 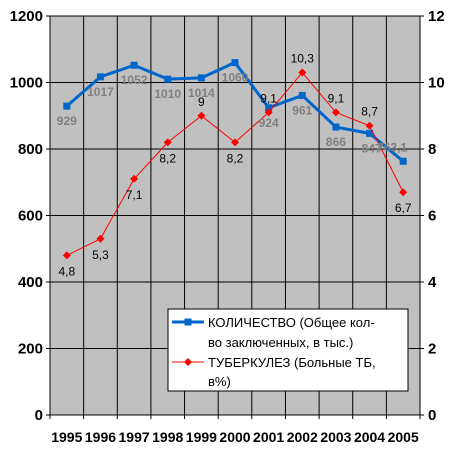 What do you see at coordinates (436, 83) in the screenshot?
I see `y-right-tick-label: 10` at bounding box center [436, 83].